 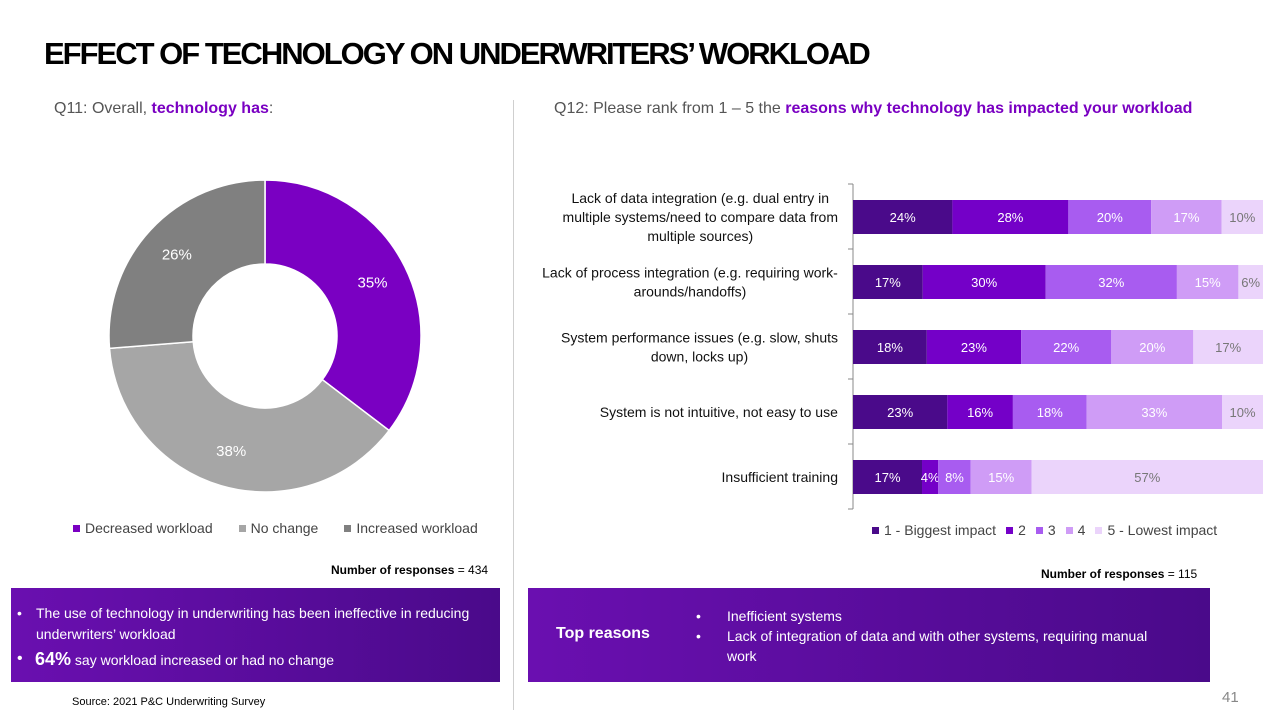 I want to click on q11-highlight: technology has, so click(x=210, y=108).